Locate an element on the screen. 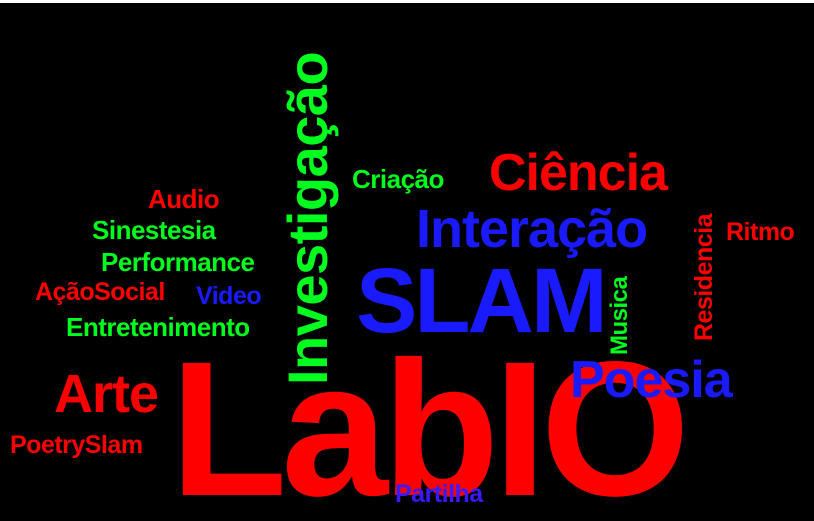  word-interacao: Interação is located at coordinates (532, 229).